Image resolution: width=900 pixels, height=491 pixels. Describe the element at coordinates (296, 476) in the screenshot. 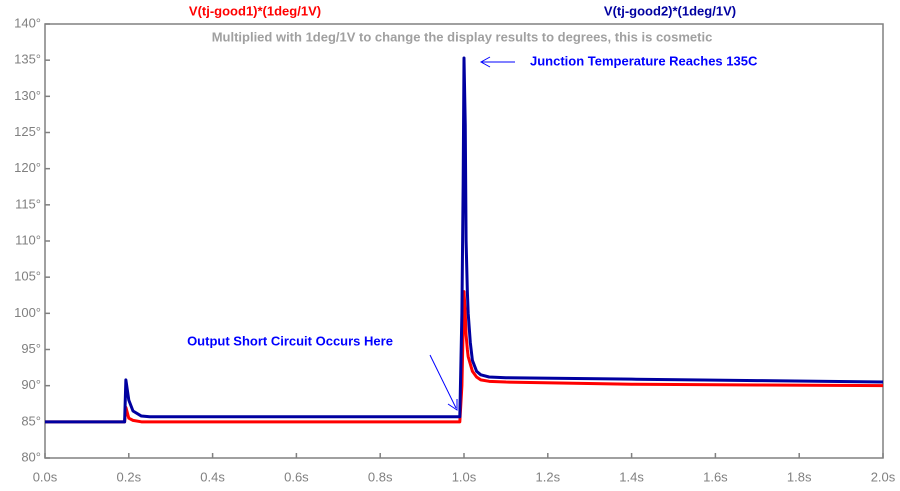

I see `x-tick-label: 0.6s` at that location.